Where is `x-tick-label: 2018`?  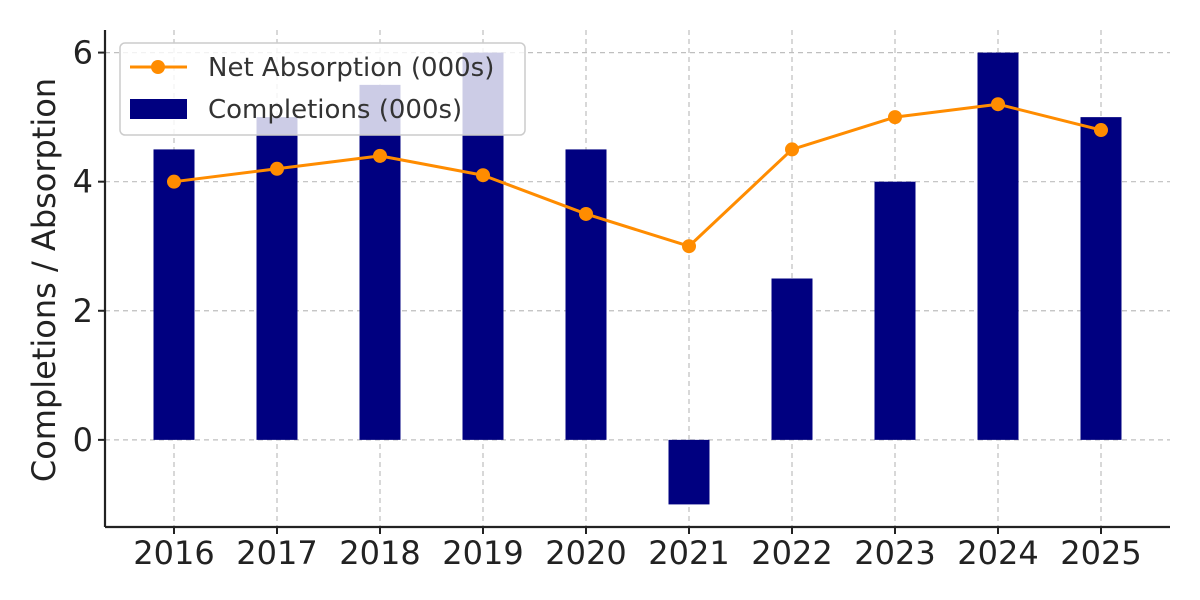 x-tick-label: 2018 is located at coordinates (379, 553).